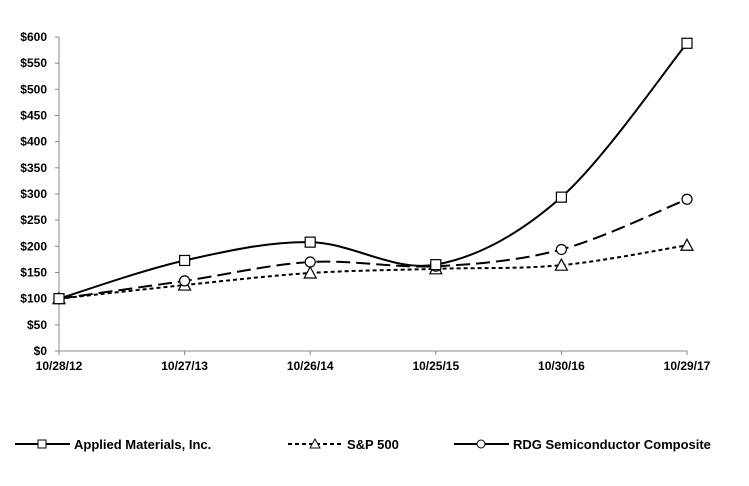  Describe the element at coordinates (561, 366) in the screenshot. I see `x-tick-label: 10/30/16` at that location.